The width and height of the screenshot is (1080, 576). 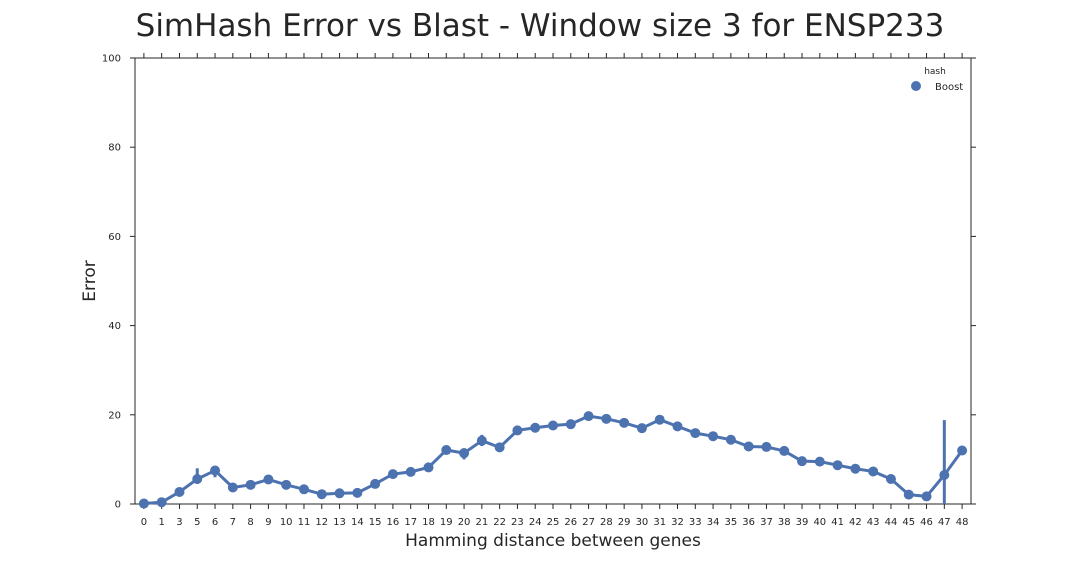 What do you see at coordinates (111, 59) in the screenshot?
I see `y-tick-label: 100` at bounding box center [111, 59].